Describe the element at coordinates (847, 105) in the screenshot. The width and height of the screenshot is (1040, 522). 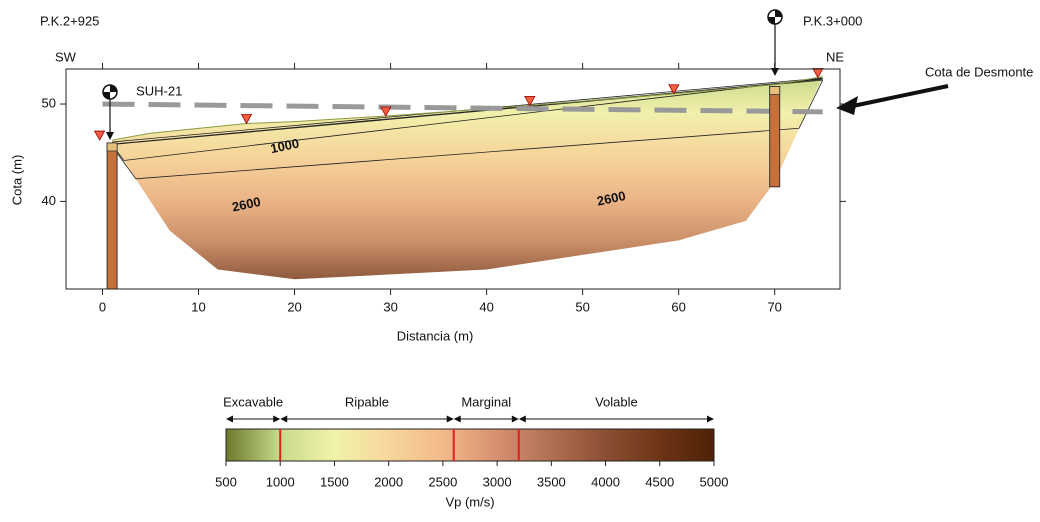
I see `arrow-head` at that location.